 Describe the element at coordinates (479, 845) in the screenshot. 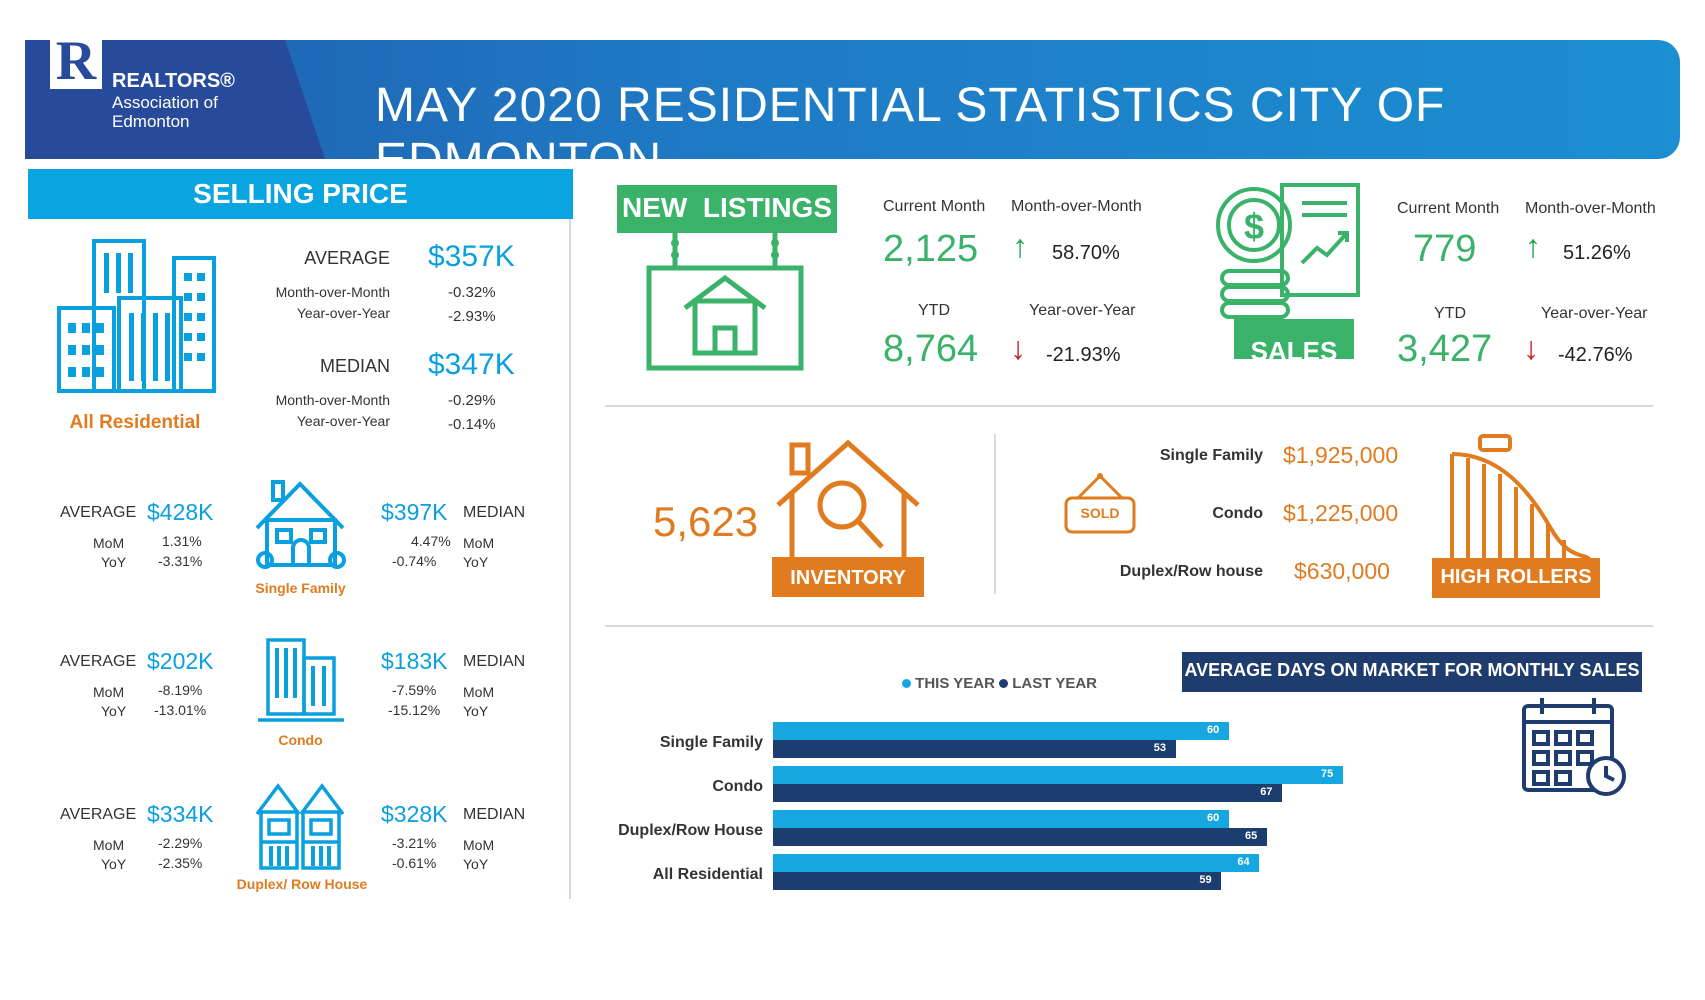

I see `duplex-med-mom-label: MoM` at that location.